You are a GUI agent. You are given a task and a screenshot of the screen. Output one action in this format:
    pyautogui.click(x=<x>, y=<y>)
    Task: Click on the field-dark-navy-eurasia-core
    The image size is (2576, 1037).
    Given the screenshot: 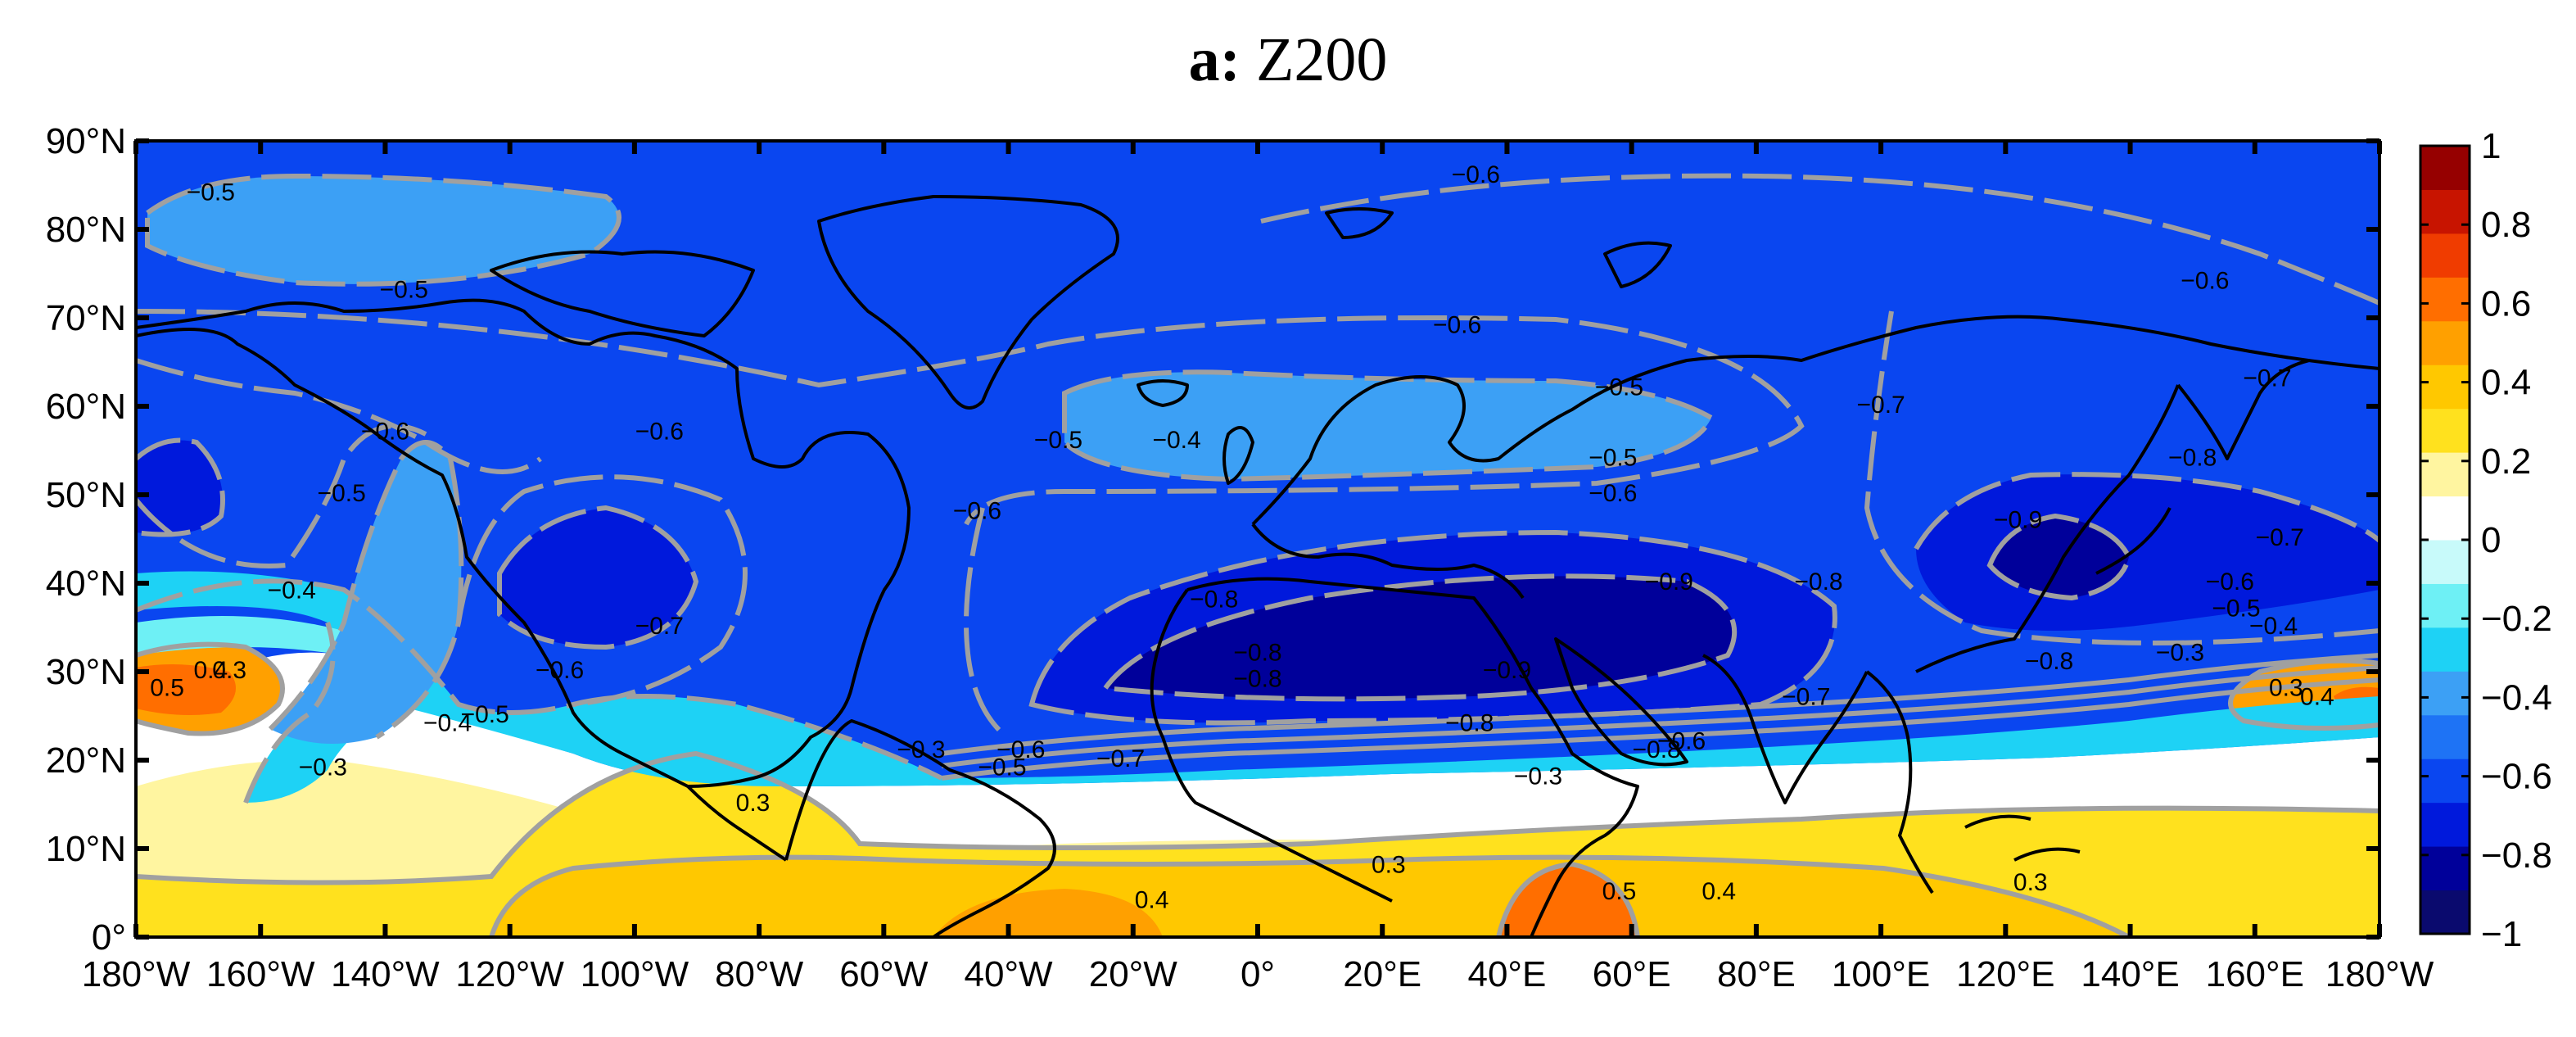 What is the action you would take?
    pyautogui.click(x=1420, y=638)
    